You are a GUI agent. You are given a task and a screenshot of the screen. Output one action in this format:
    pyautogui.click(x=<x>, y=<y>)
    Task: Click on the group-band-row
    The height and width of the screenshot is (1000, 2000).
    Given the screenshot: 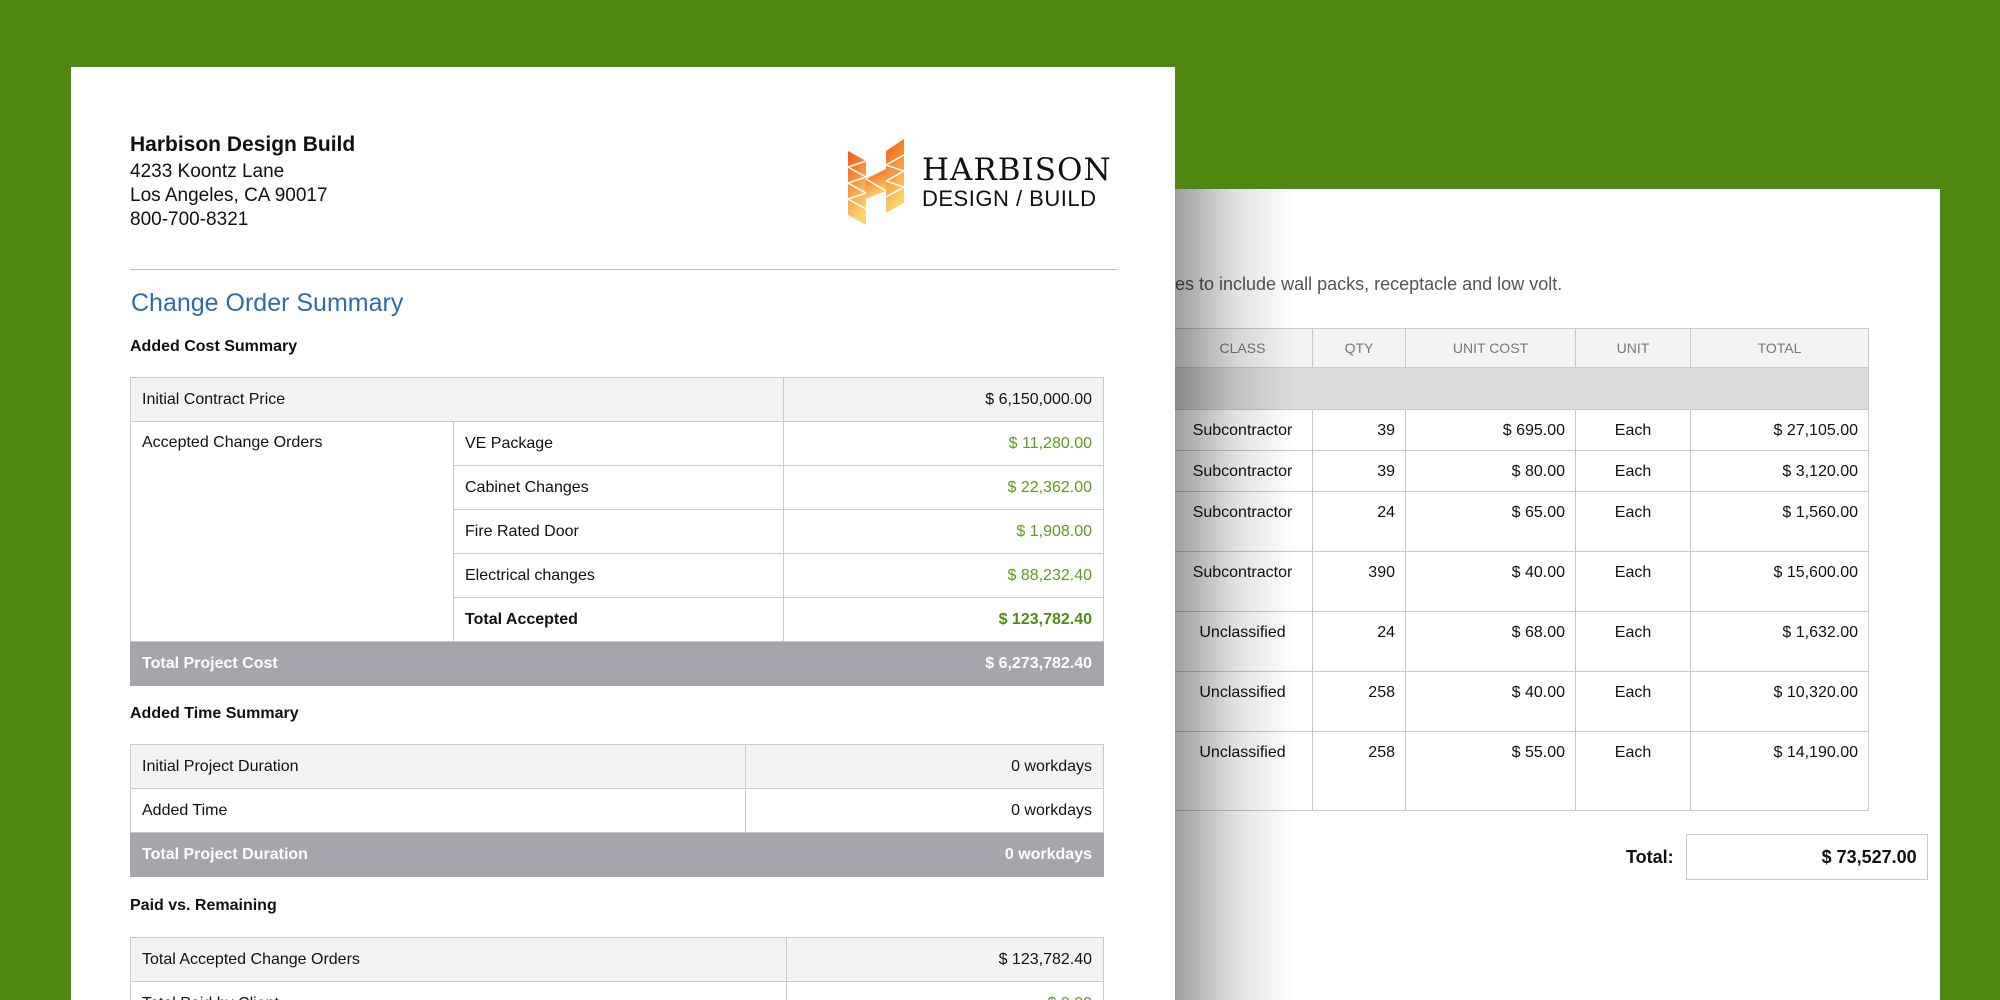 What is the action you would take?
    pyautogui.click(x=1522, y=388)
    